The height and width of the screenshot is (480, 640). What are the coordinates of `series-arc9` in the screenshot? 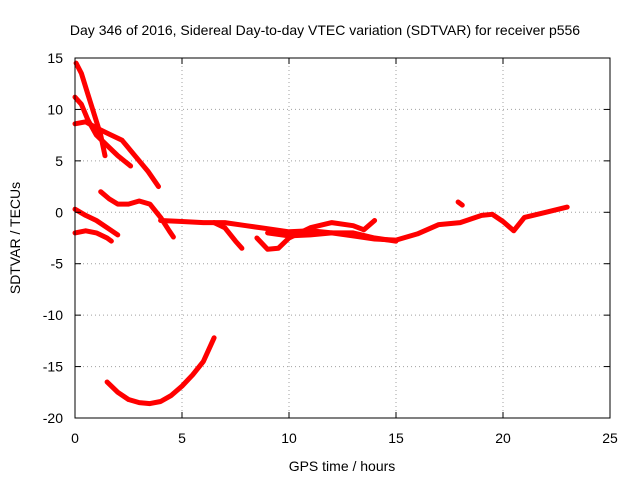 It's located at (316, 235).